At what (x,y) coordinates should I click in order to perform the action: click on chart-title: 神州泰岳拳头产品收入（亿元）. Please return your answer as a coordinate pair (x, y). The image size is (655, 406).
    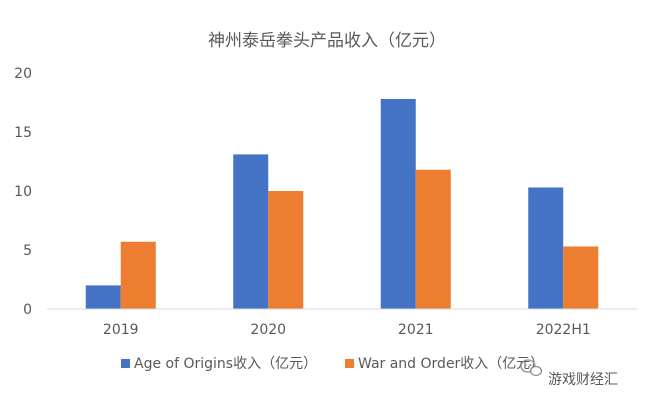
    Looking at the image, I should click on (327, 41).